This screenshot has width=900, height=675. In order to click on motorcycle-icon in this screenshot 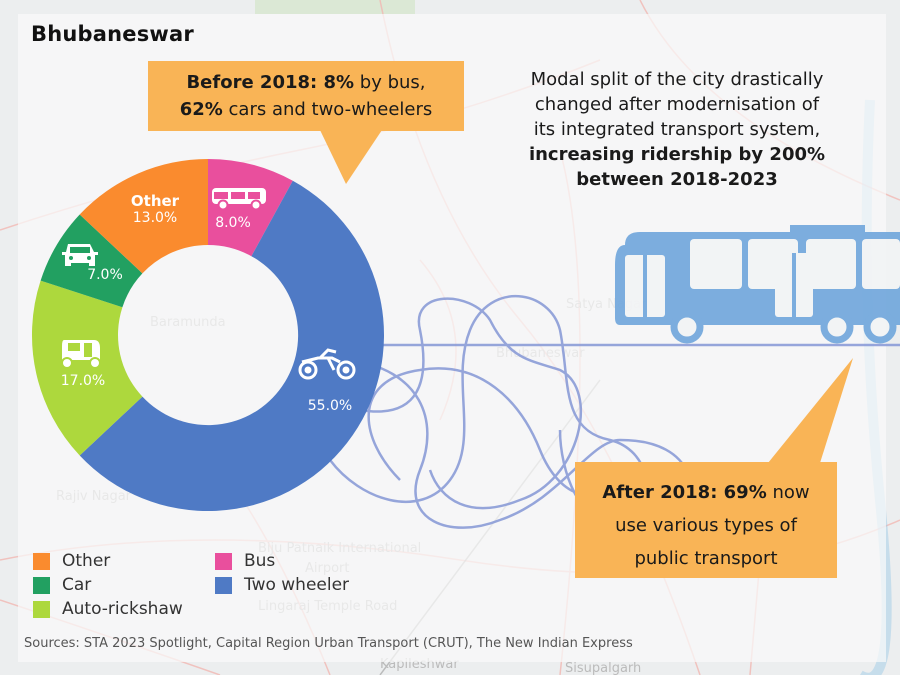, I will do `click(327, 364)`.